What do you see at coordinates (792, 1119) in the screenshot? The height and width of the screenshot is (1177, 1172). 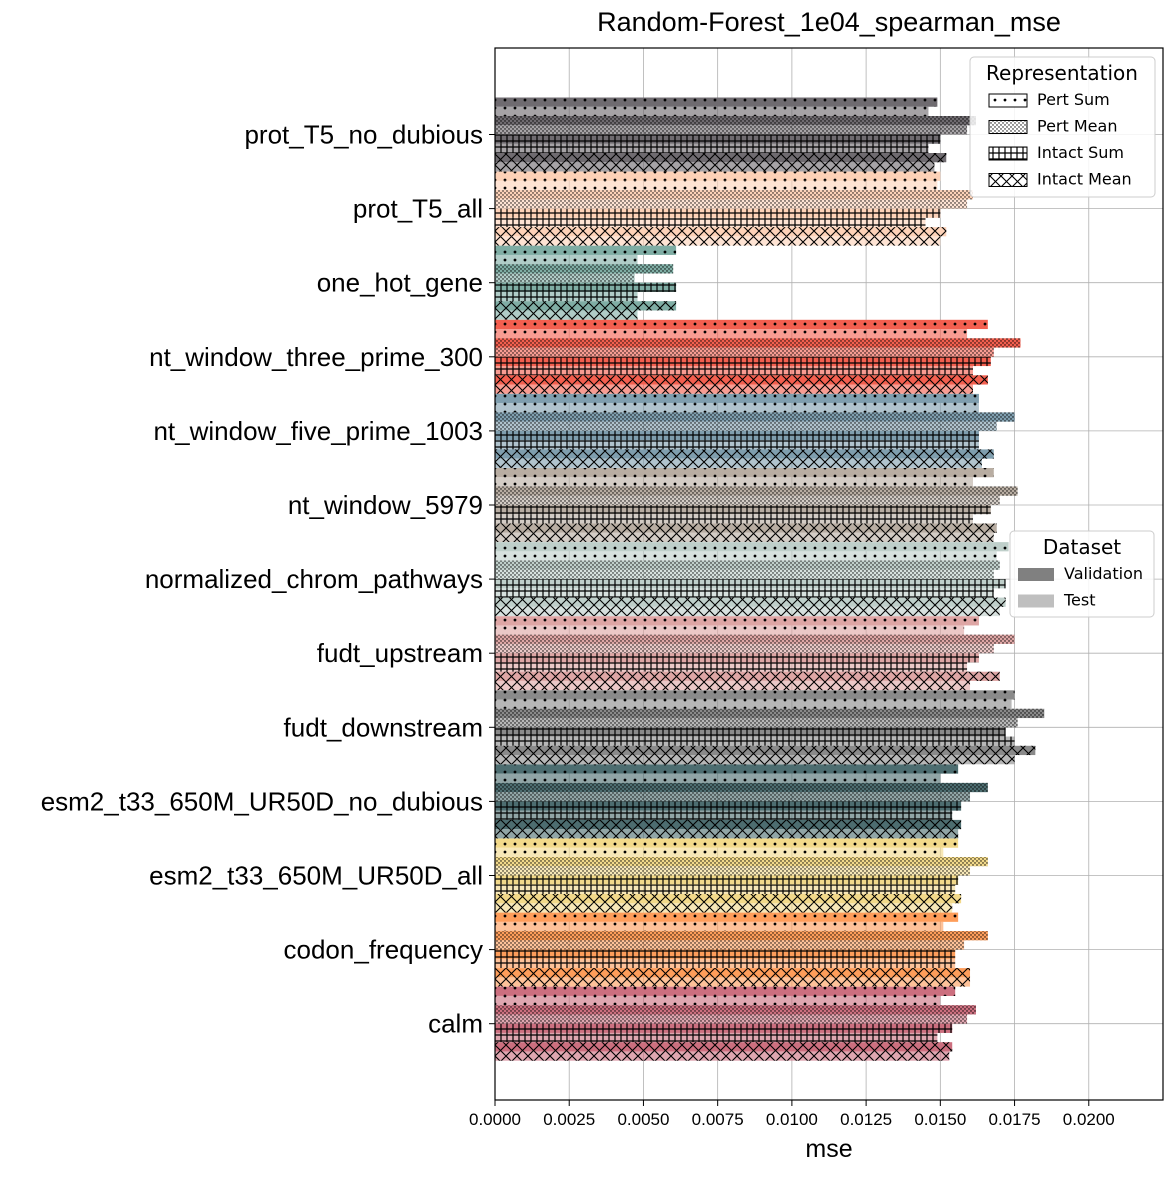 I see `x-tick-label: 0.0100` at bounding box center [792, 1119].